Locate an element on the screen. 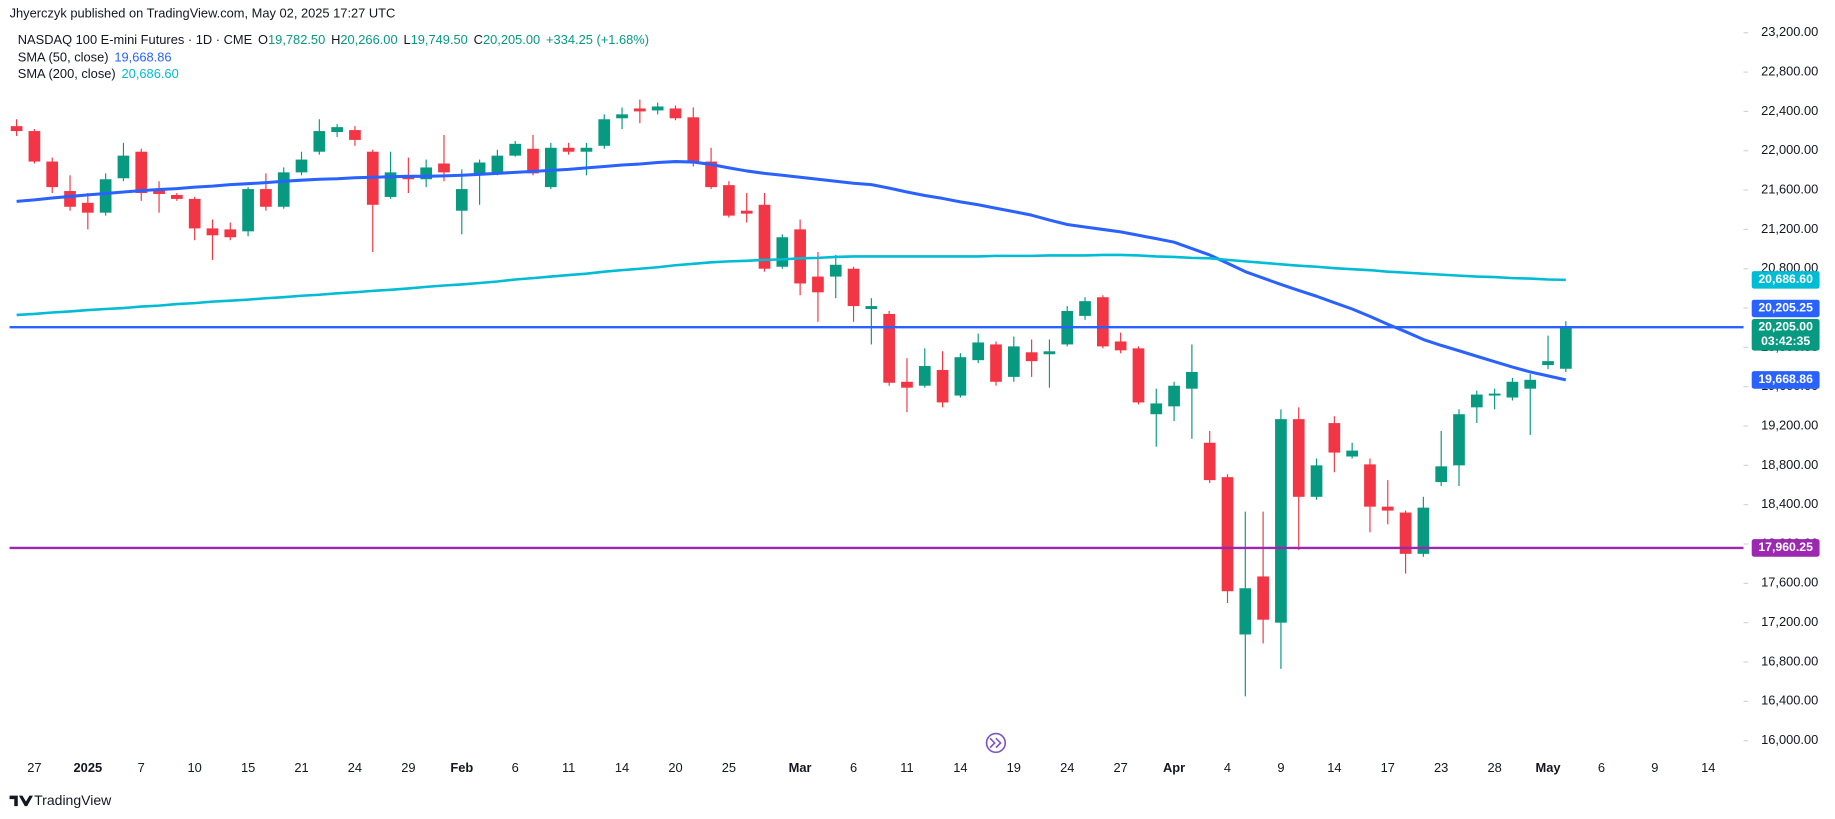 The height and width of the screenshot is (819, 1835). footer-brand: TradingView is located at coordinates (73, 800).